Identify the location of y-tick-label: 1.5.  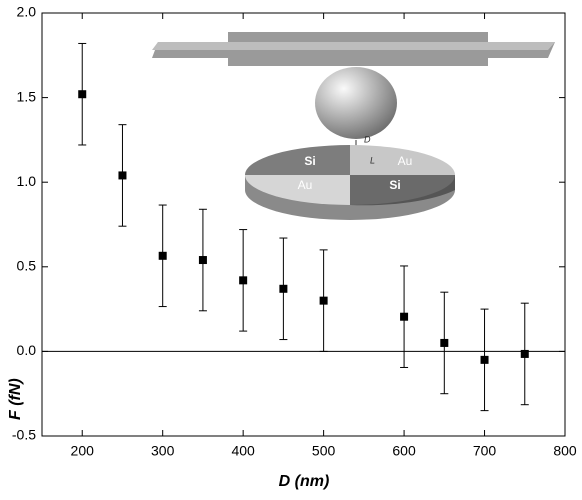
(27, 96).